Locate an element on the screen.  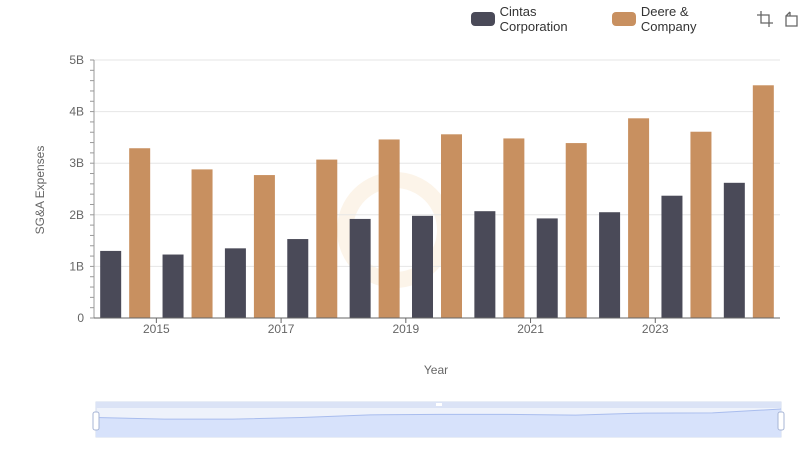
y-tick-label: 5B is located at coordinates (76, 60).